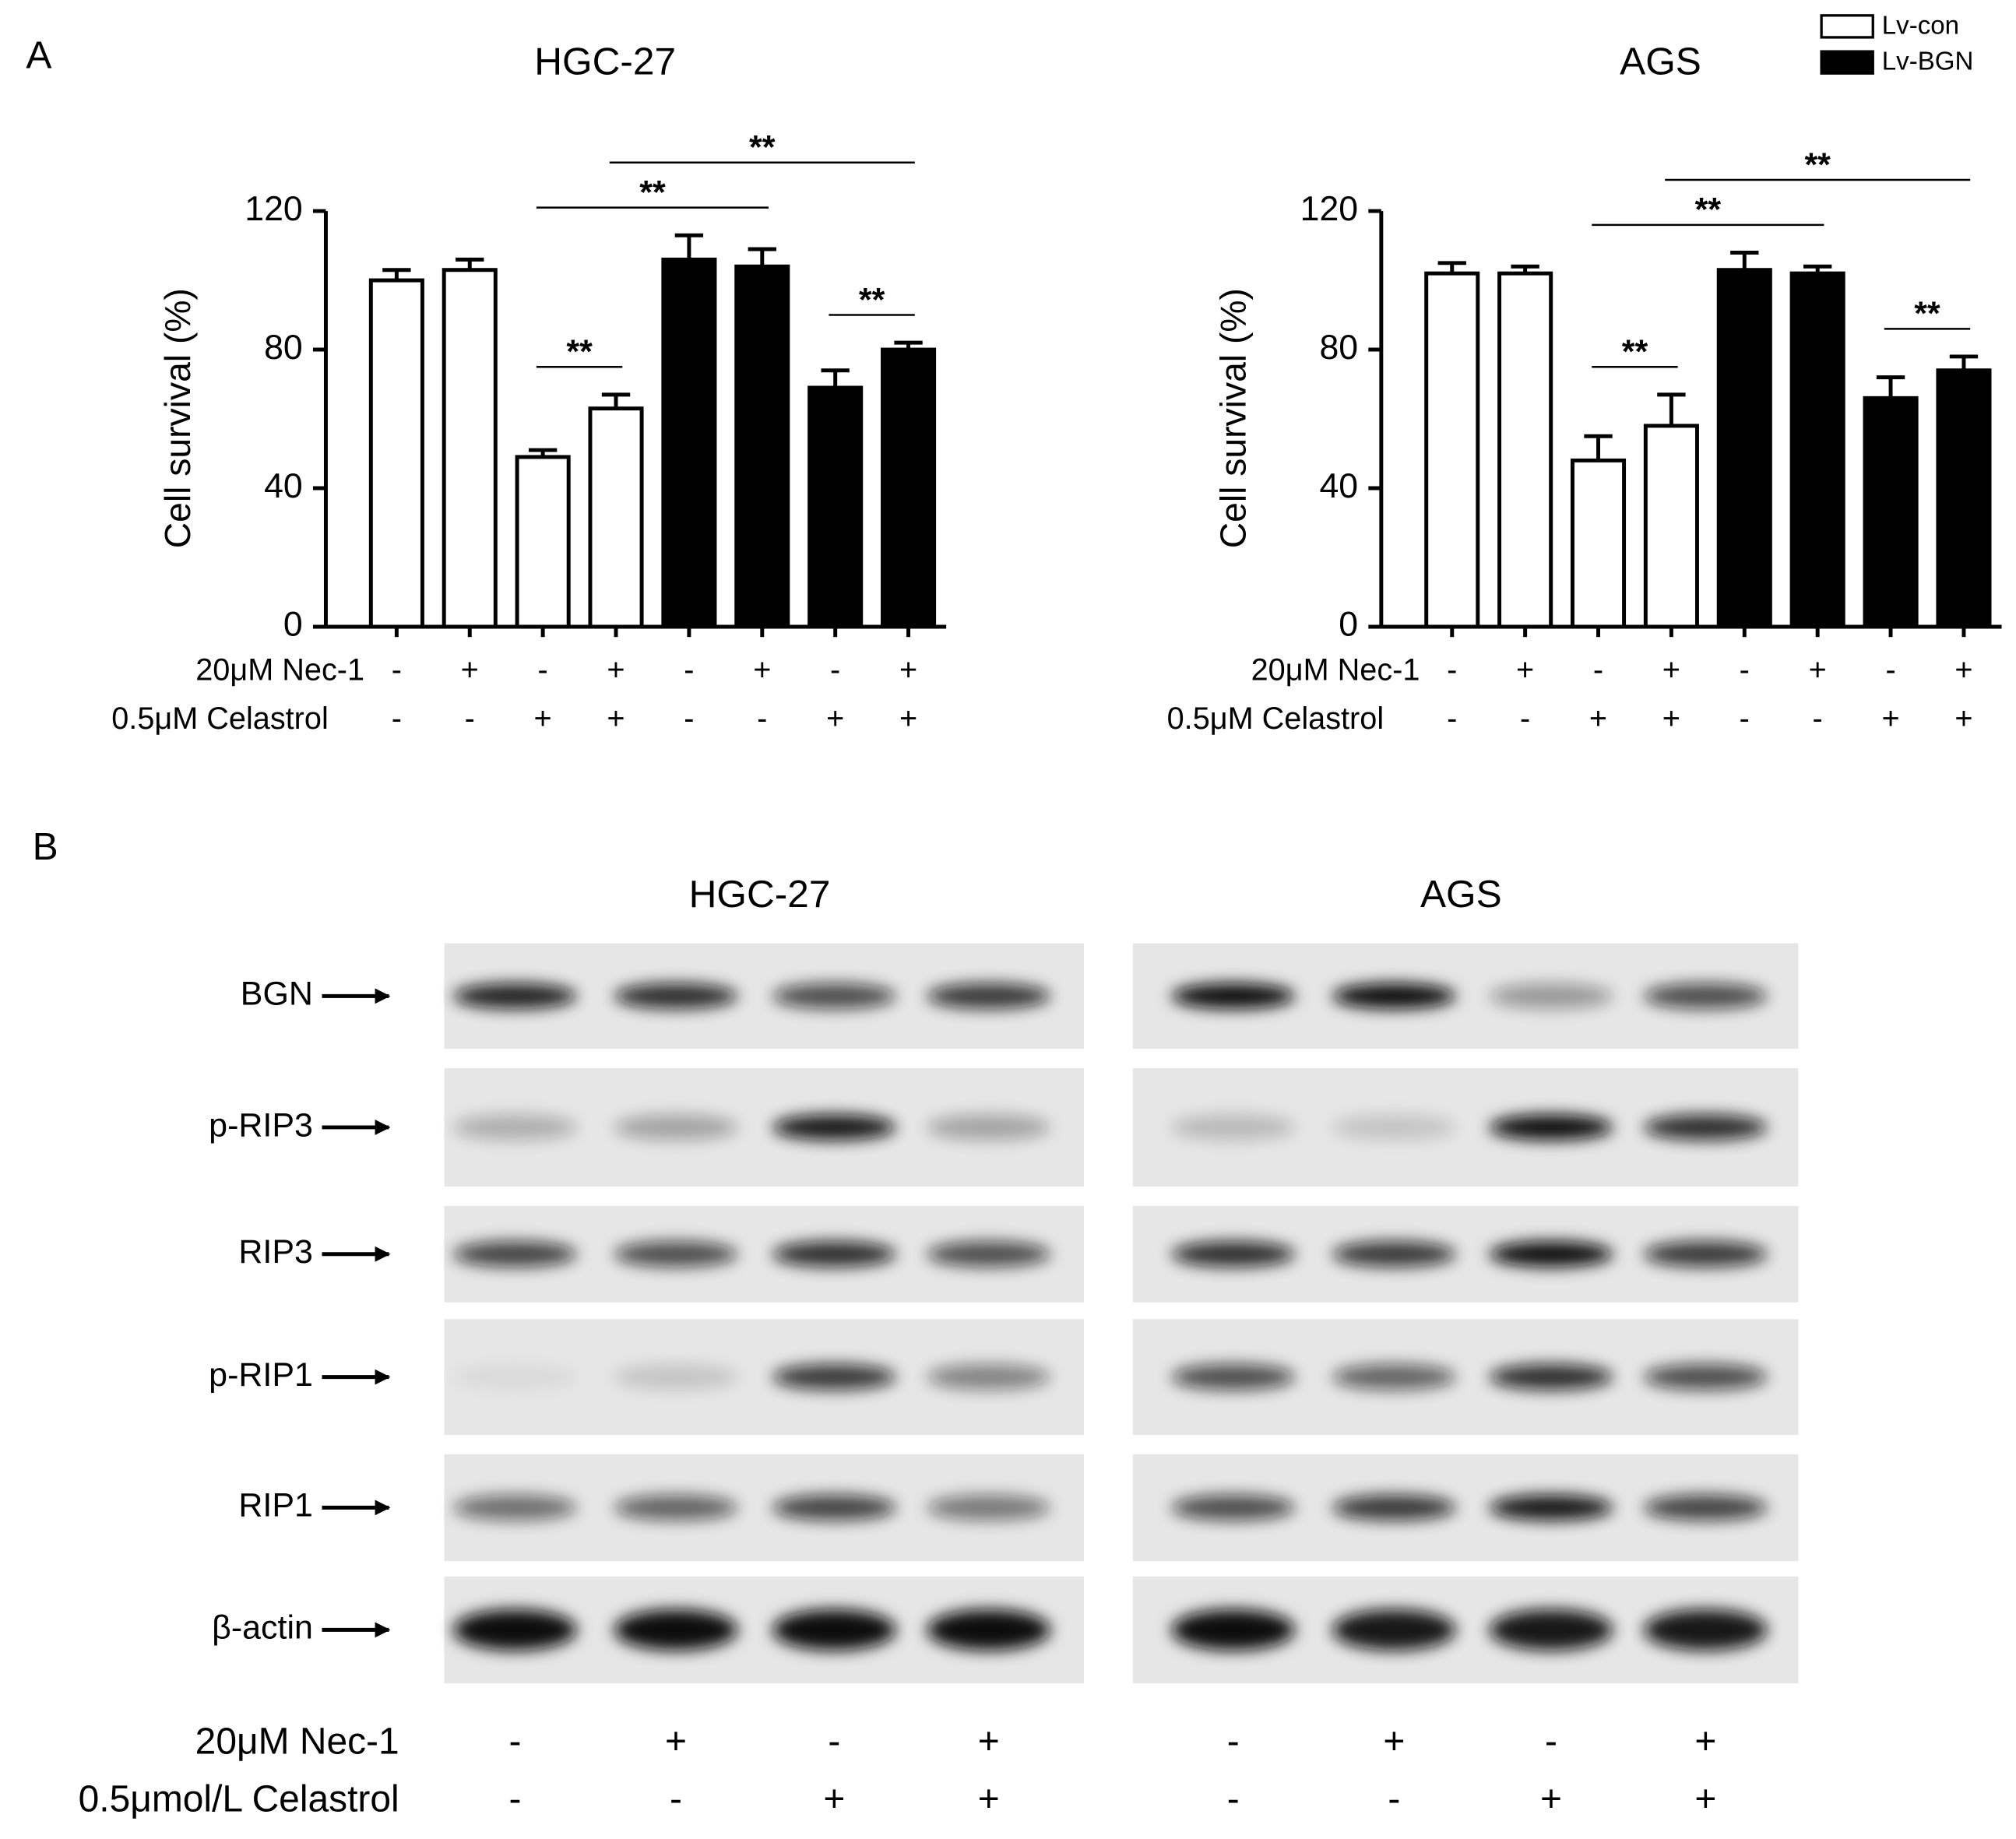  Describe the element at coordinates (275, 1252) in the screenshot. I see `protein-label: RIP3` at that location.